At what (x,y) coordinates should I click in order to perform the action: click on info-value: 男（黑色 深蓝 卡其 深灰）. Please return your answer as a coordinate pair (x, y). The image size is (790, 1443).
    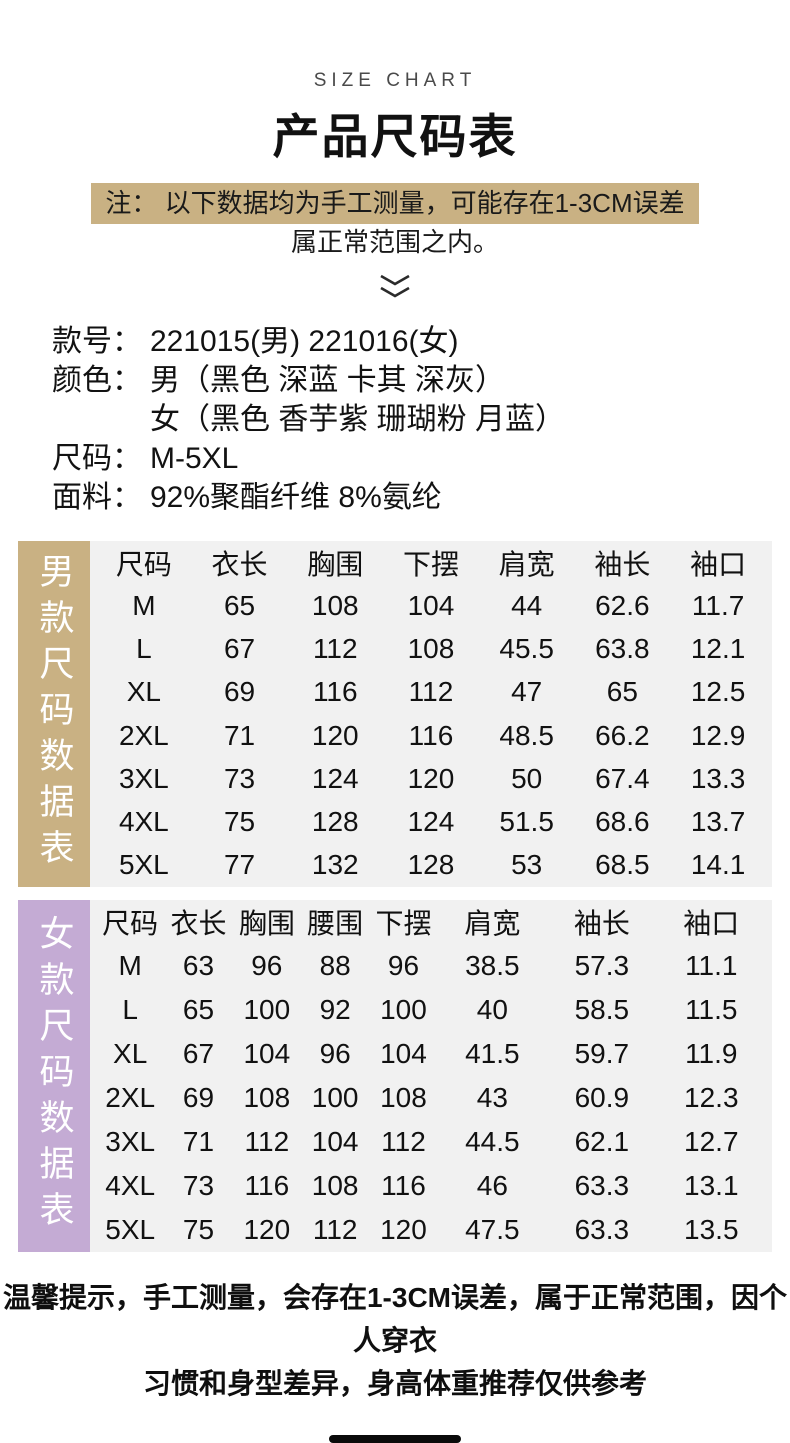
    Looking at the image, I should click on (328, 380).